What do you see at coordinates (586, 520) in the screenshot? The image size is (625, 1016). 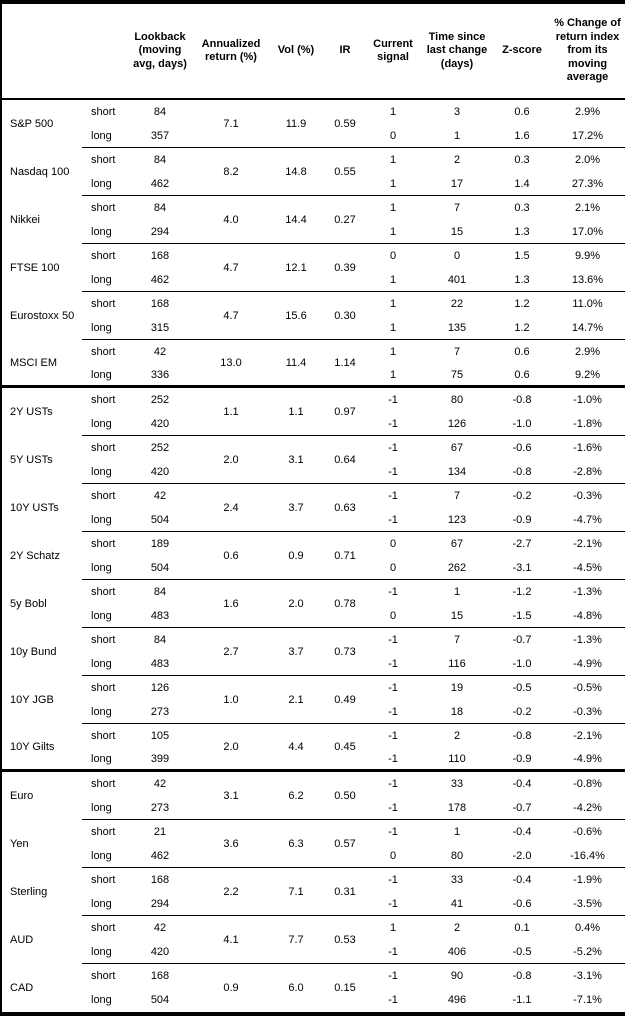 I see `cell-pct-change: -4.7%` at bounding box center [586, 520].